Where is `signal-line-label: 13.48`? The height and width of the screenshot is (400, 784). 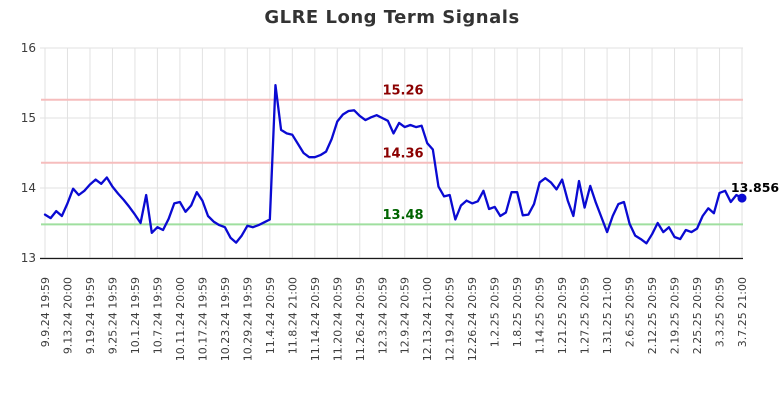
signal-line-label: 13.48 is located at coordinates (402, 215).